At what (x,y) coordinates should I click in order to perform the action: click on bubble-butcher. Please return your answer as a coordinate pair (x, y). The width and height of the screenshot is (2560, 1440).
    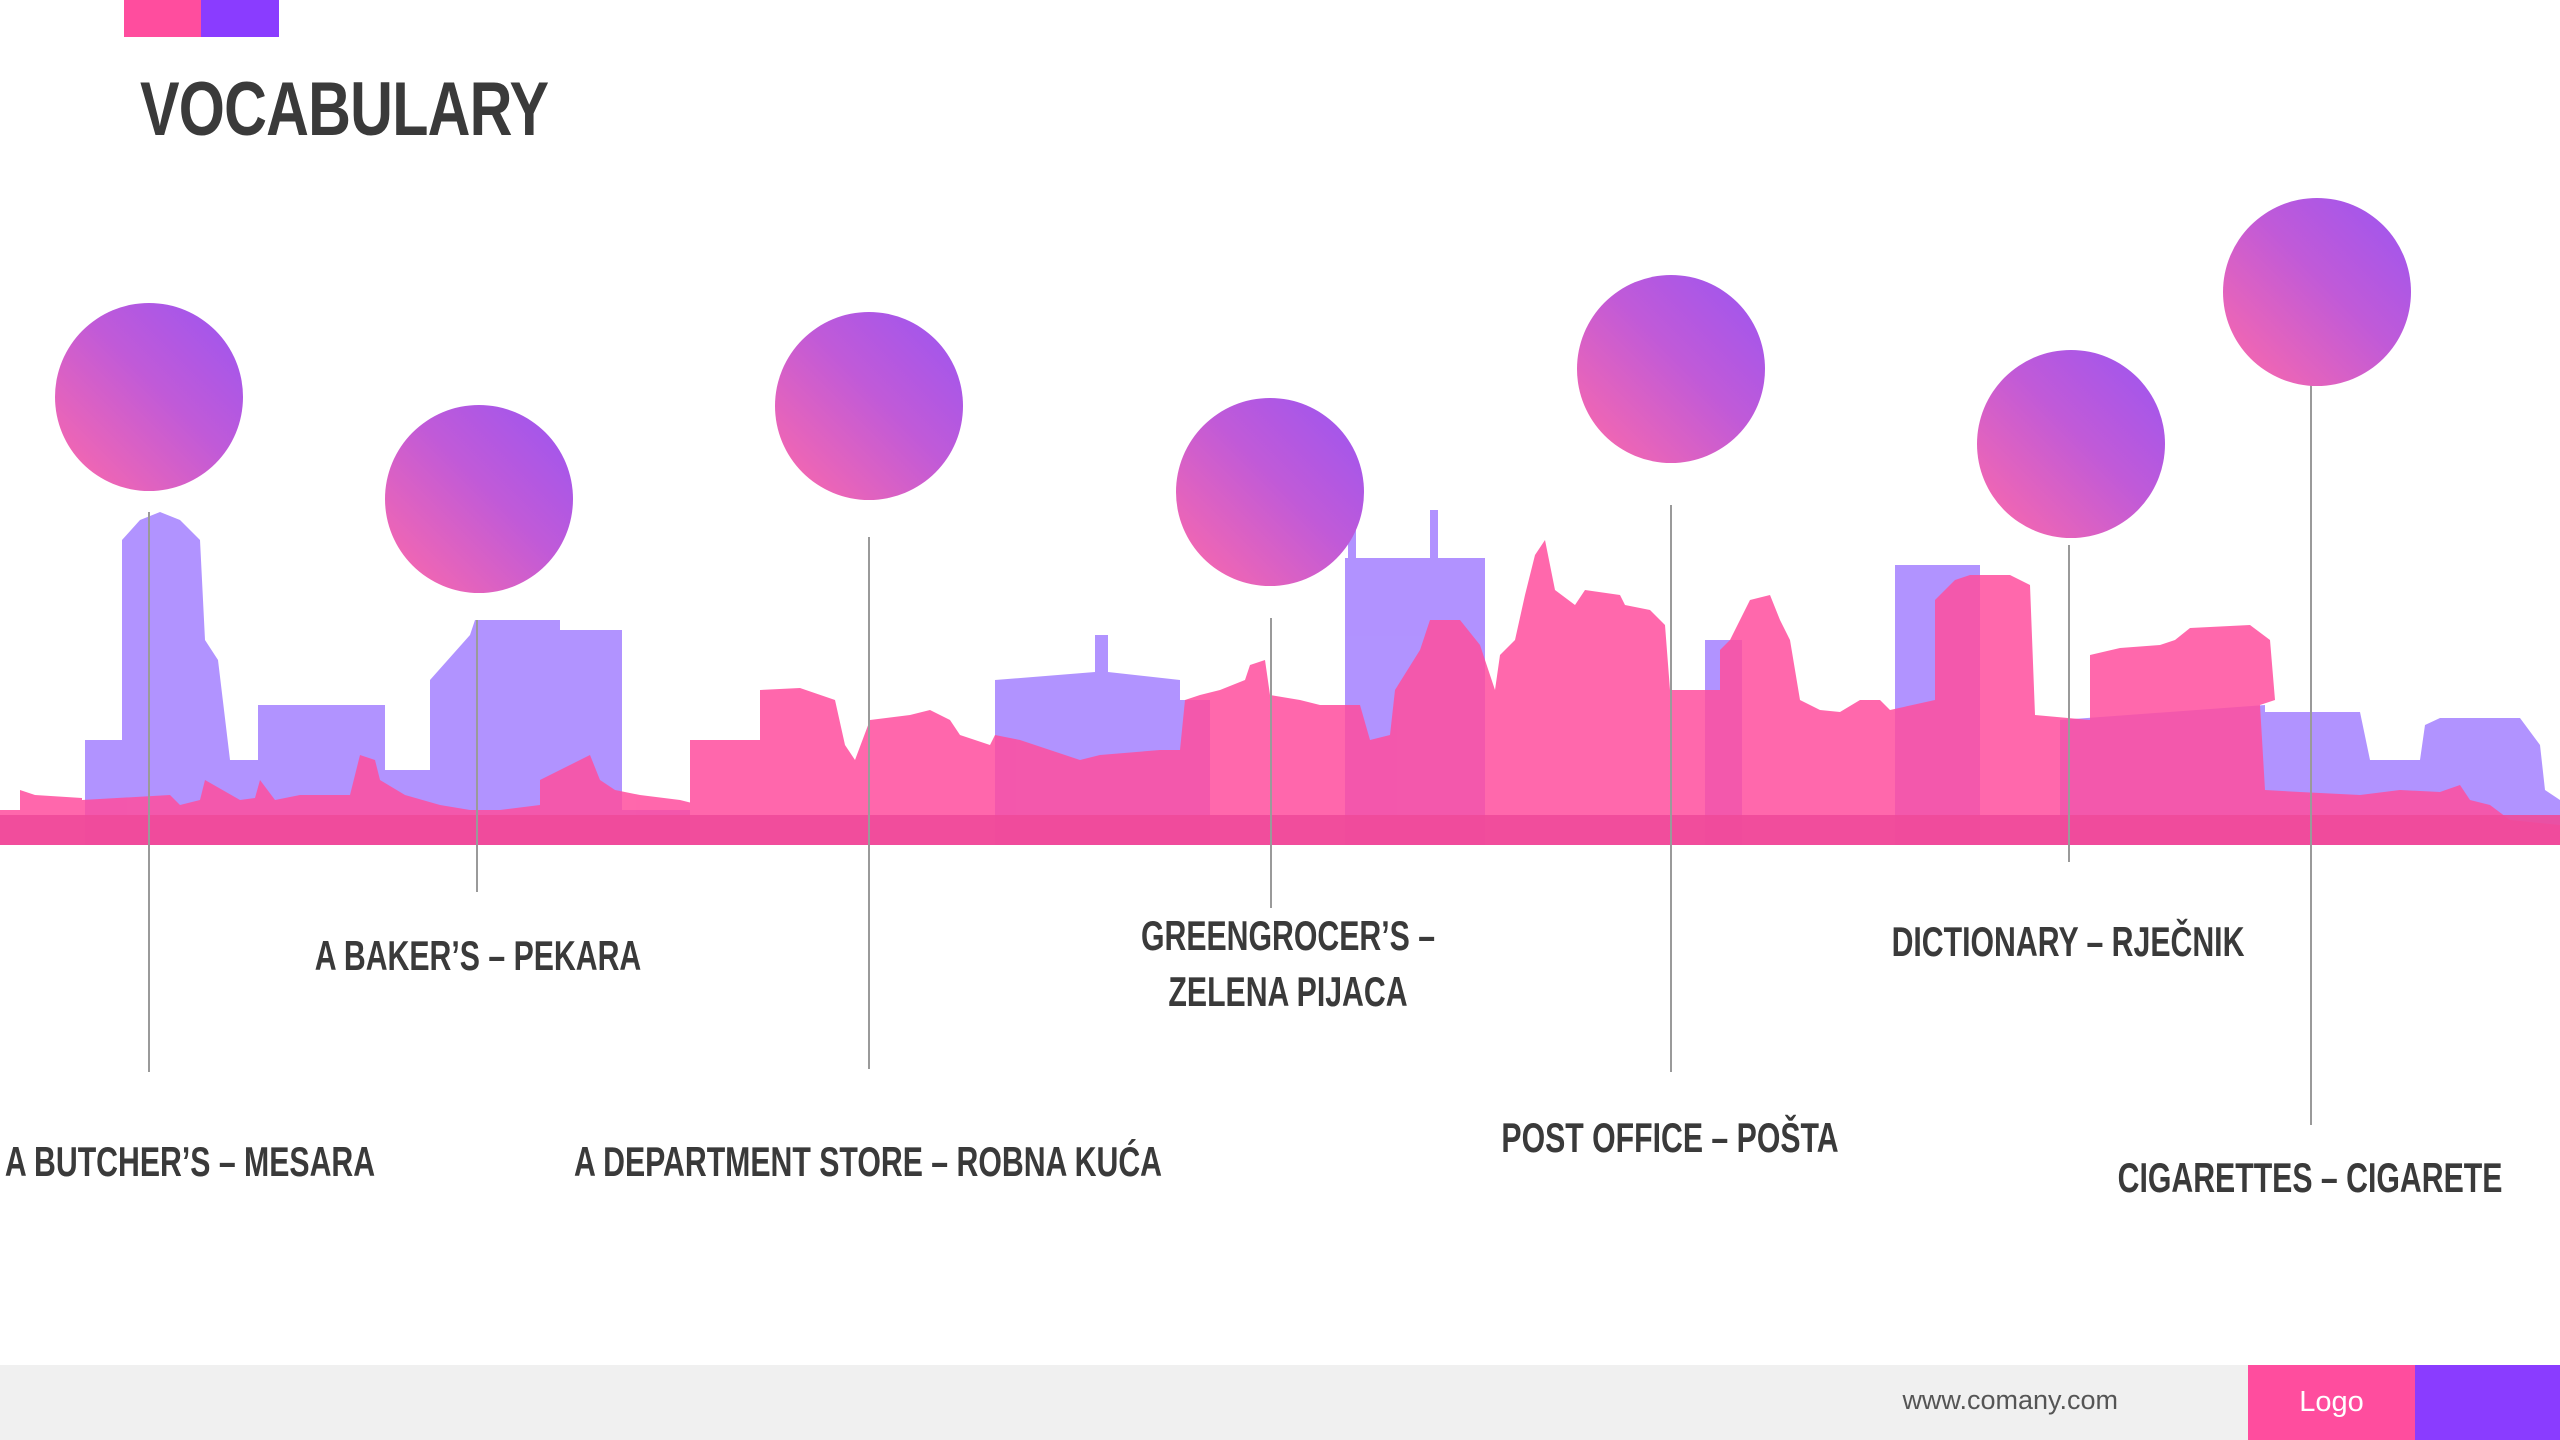
    Looking at the image, I should click on (149, 397).